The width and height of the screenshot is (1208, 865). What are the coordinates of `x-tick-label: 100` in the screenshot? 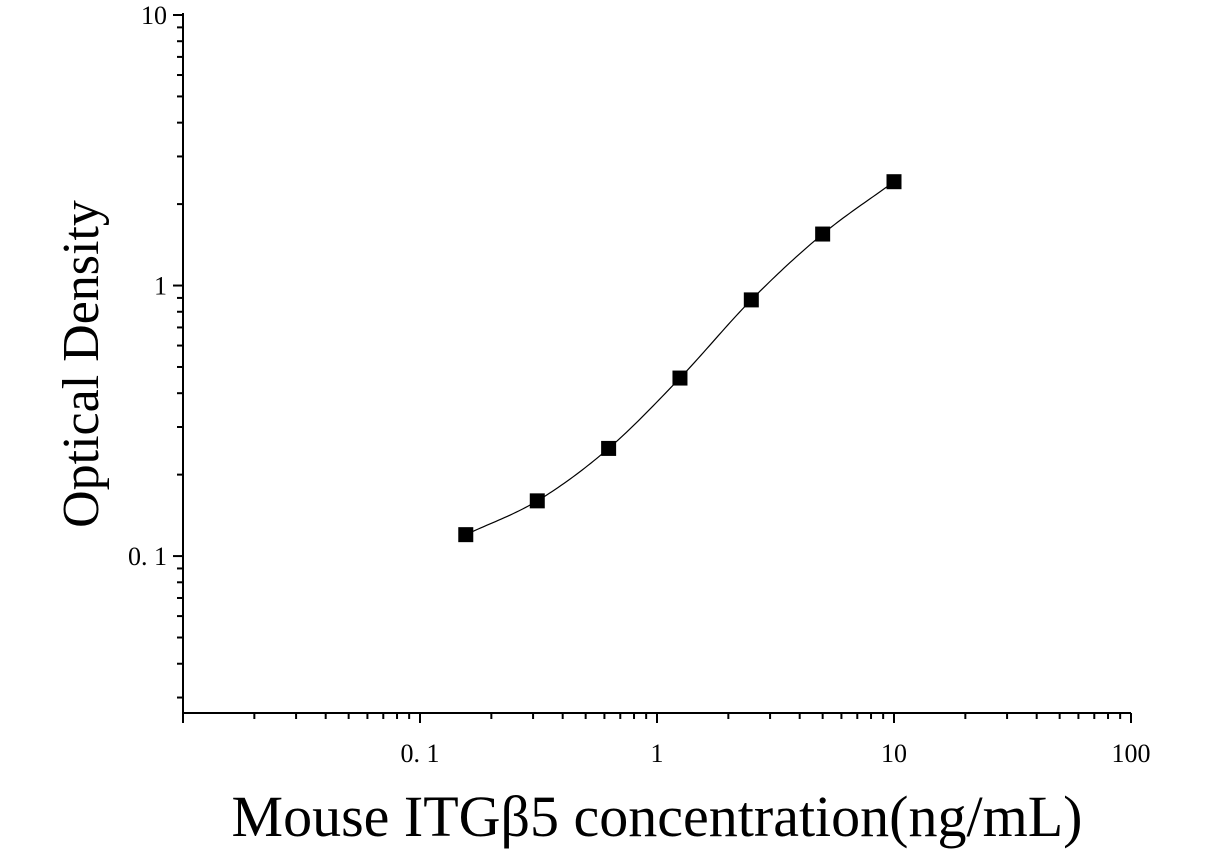 It's located at (1131, 753).